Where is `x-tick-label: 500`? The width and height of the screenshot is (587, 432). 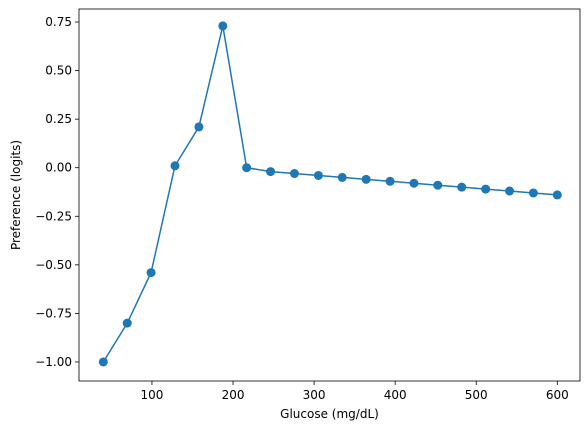
x-tick-label: 500 is located at coordinates (476, 395).